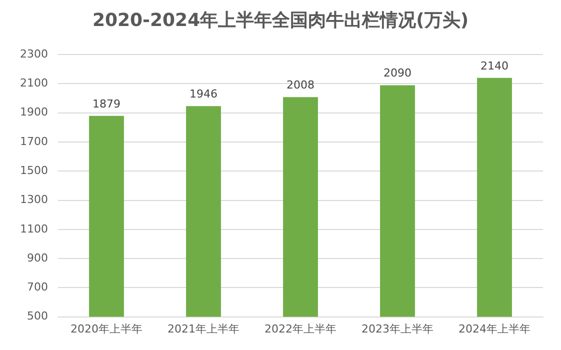 The width and height of the screenshot is (561, 350). I want to click on x-tick-label: 2023年上半年, so click(398, 329).